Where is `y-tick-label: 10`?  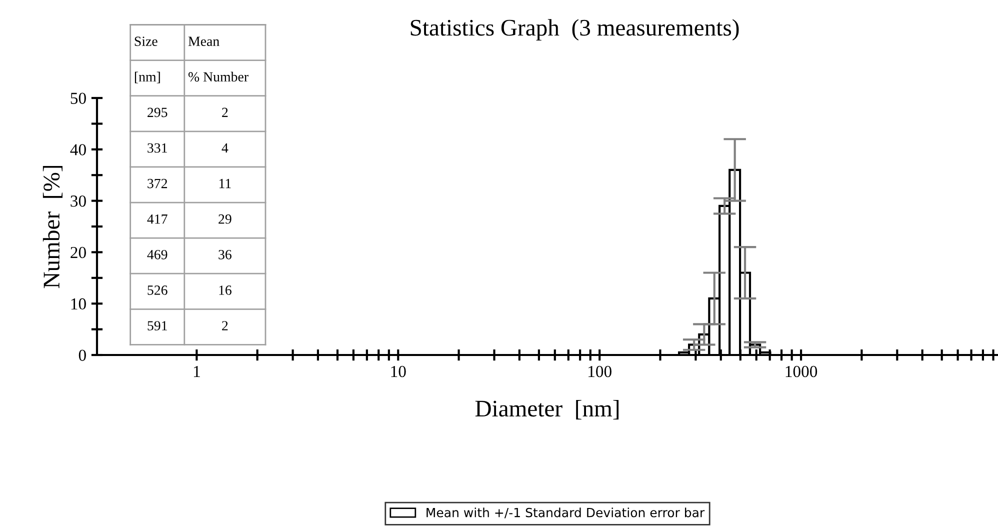 y-tick-label: 10 is located at coordinates (78, 304).